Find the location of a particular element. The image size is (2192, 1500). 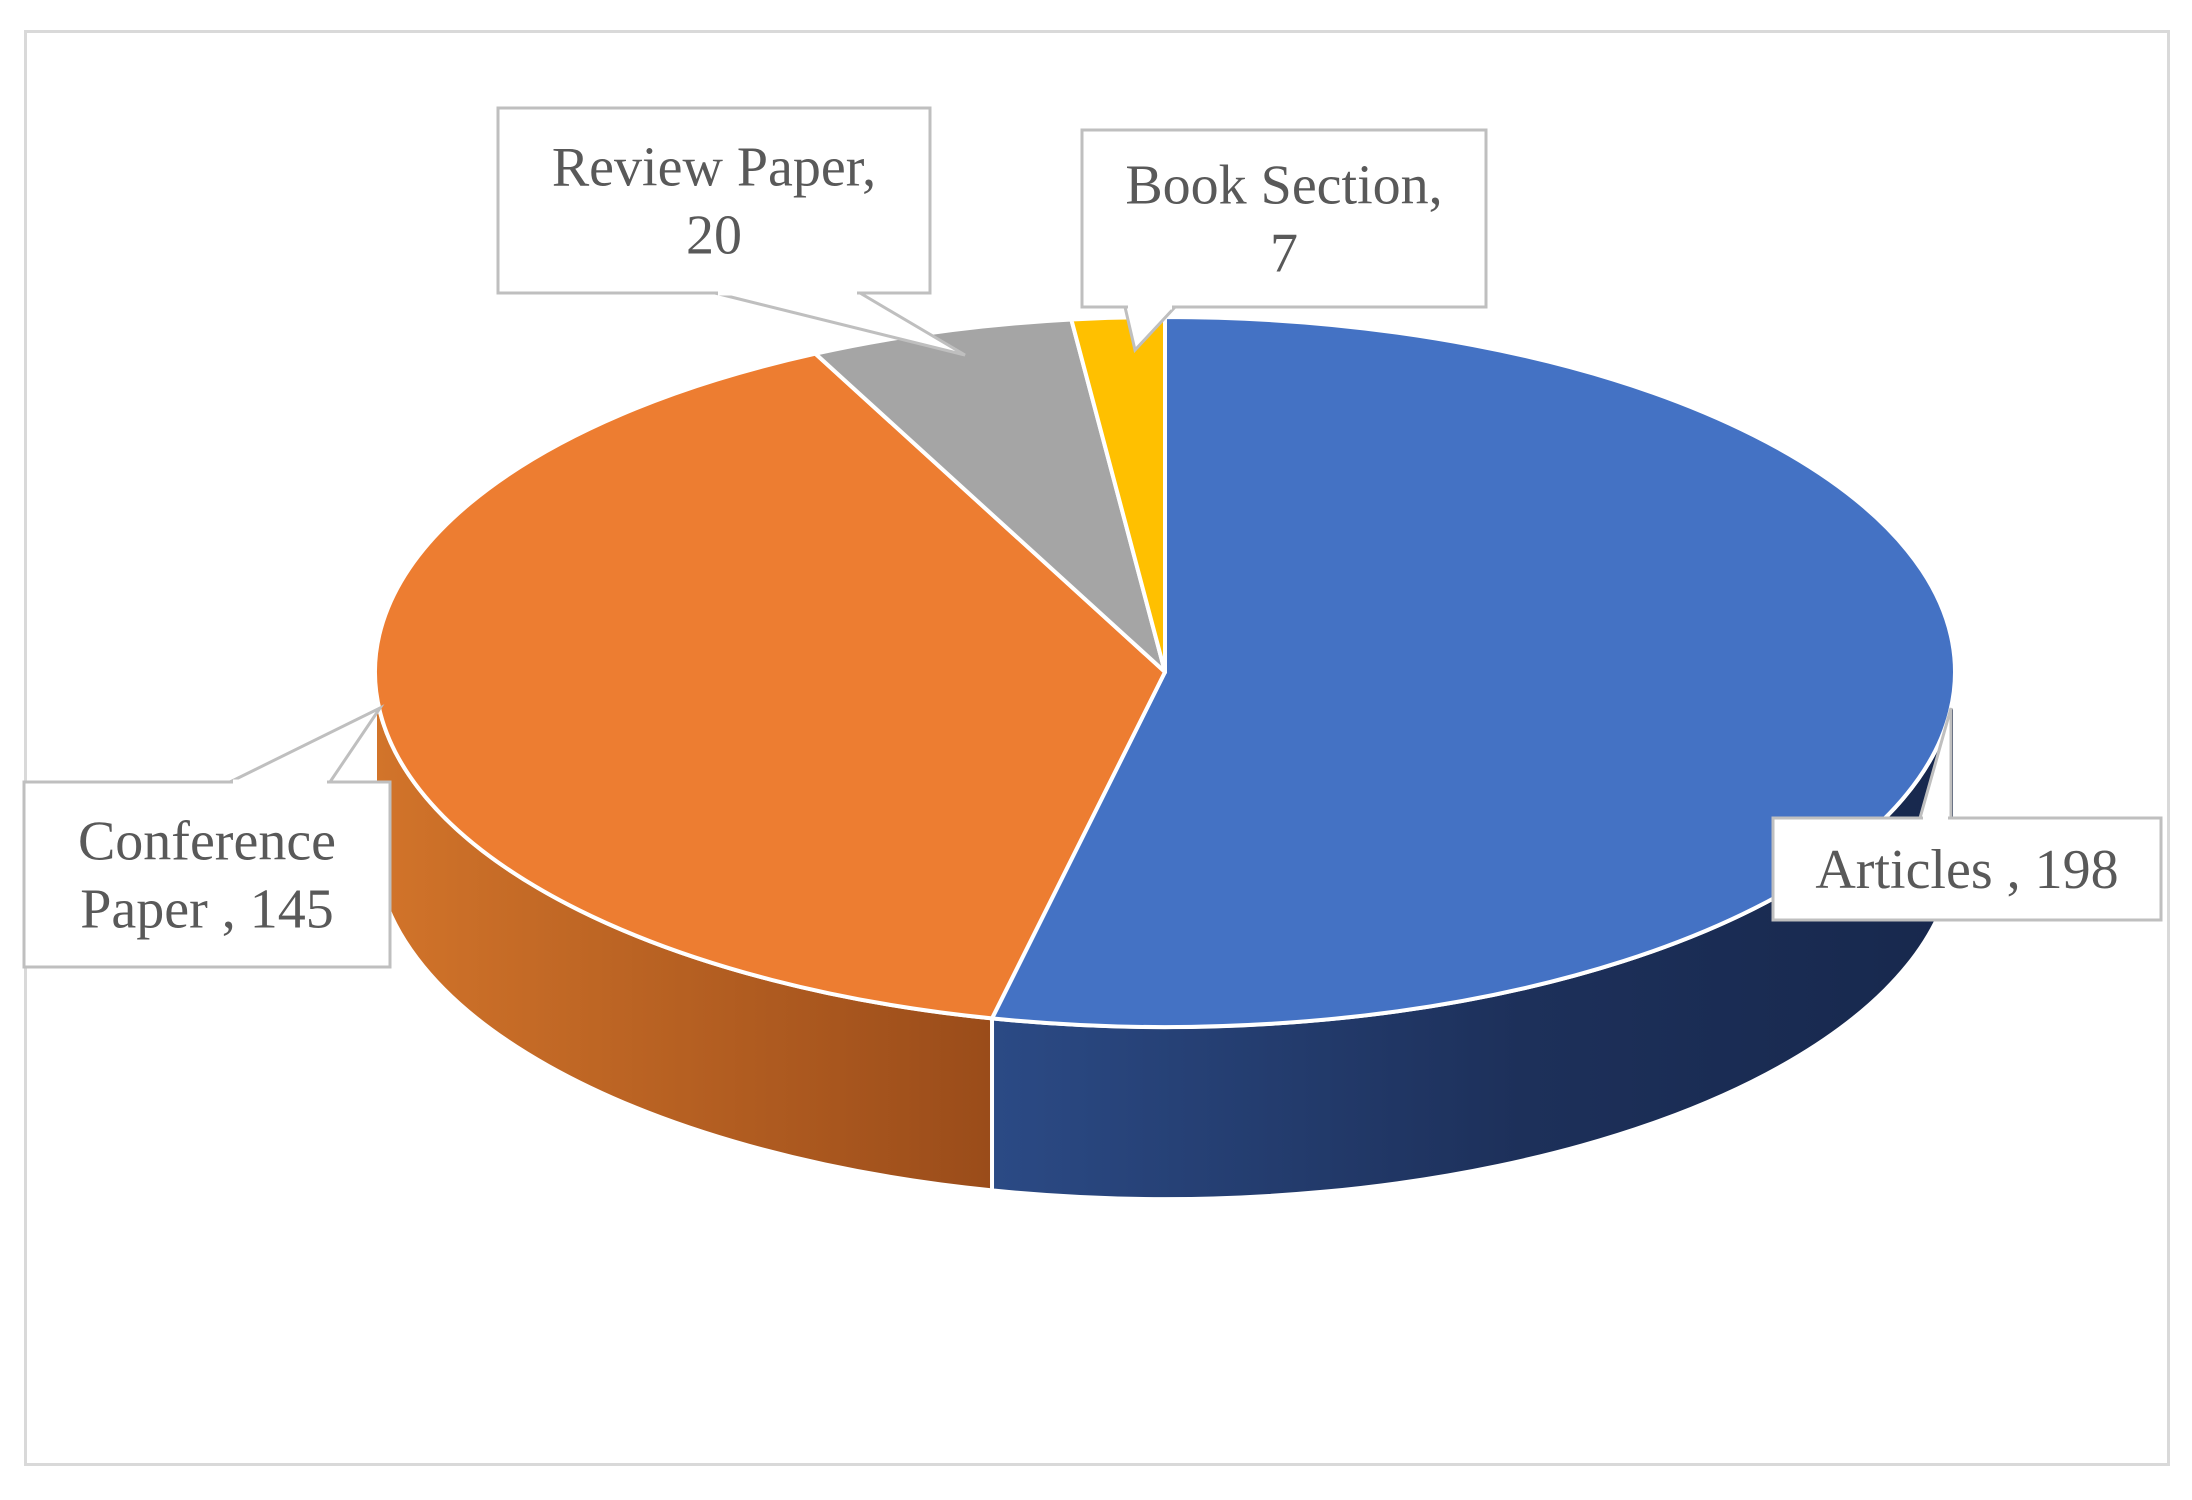

callout-book-section: Book Section,7 is located at coordinates (1284, 241).